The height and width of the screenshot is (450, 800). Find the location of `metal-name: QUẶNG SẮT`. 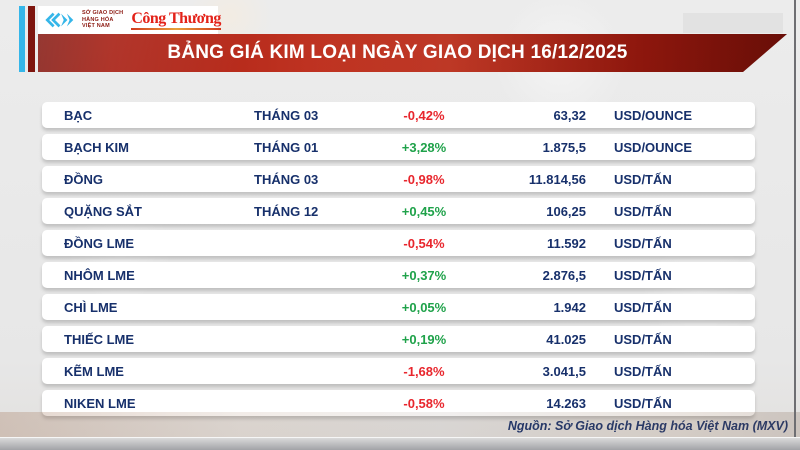

metal-name: QUẶNG SẮT is located at coordinates (103, 211).